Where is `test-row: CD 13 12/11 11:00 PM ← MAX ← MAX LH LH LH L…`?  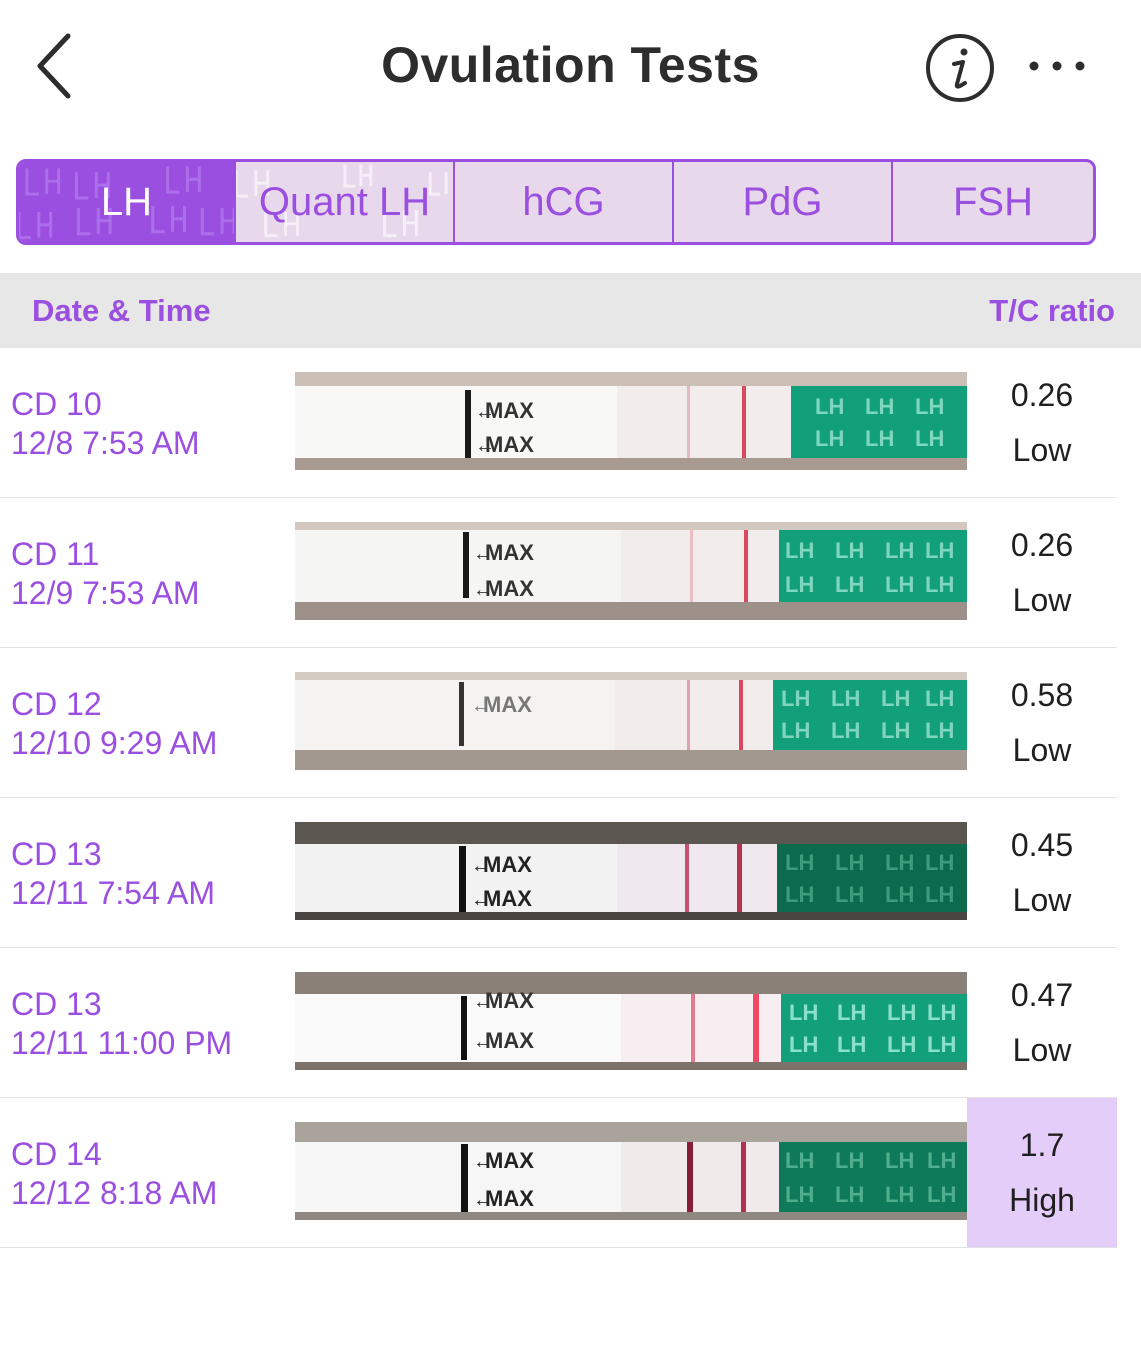
test-row: CD 13 12/11 11:00 PM ← MAX ← MAX LH LH LH L… is located at coordinates (570, 1023).